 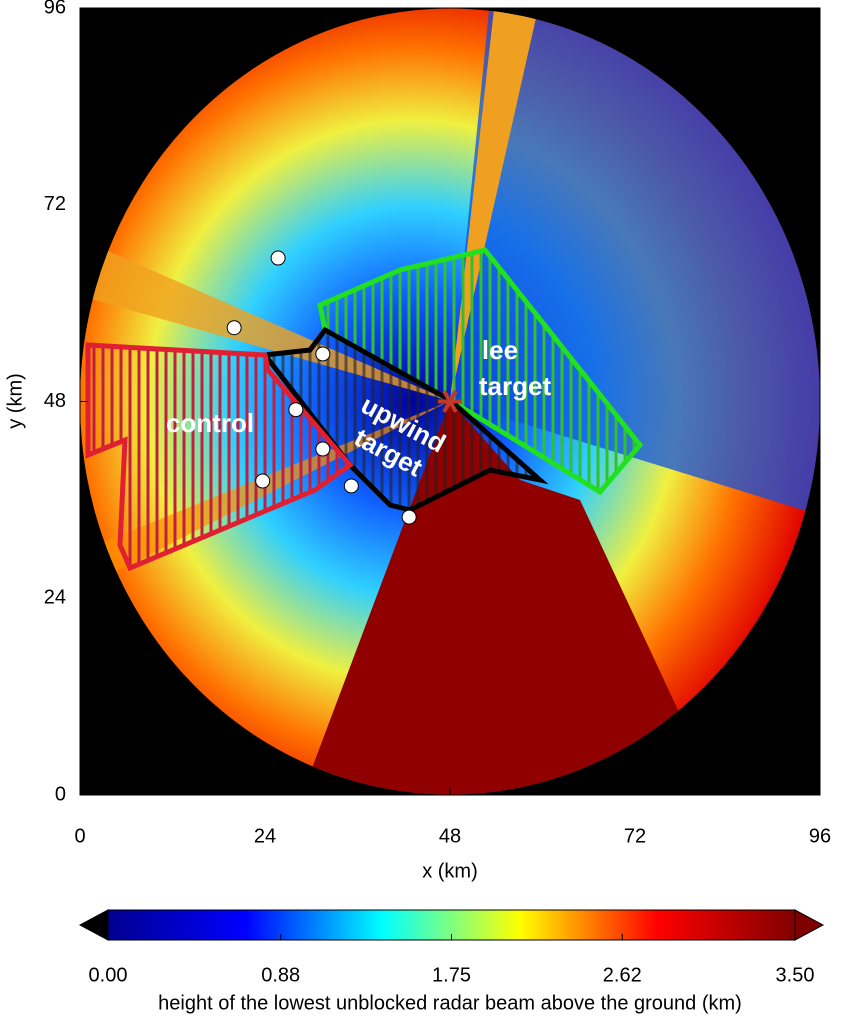 What do you see at coordinates (451, 975) in the screenshot?
I see `colorbar-tick-label: 1.75` at bounding box center [451, 975].